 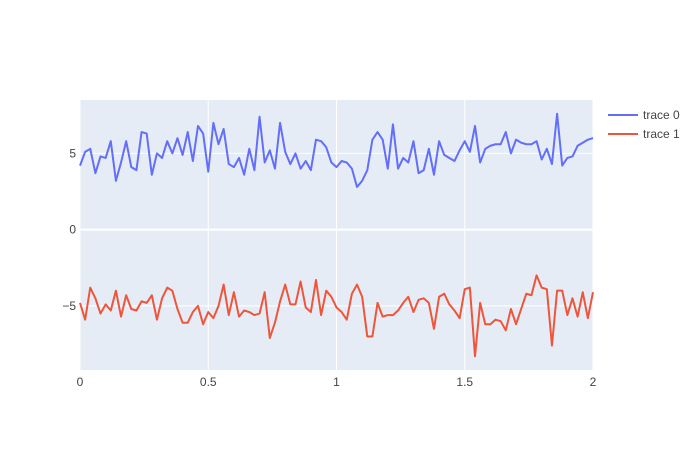 I want to click on y-axis-ticks: −5 0 5, so click(x=69, y=229).